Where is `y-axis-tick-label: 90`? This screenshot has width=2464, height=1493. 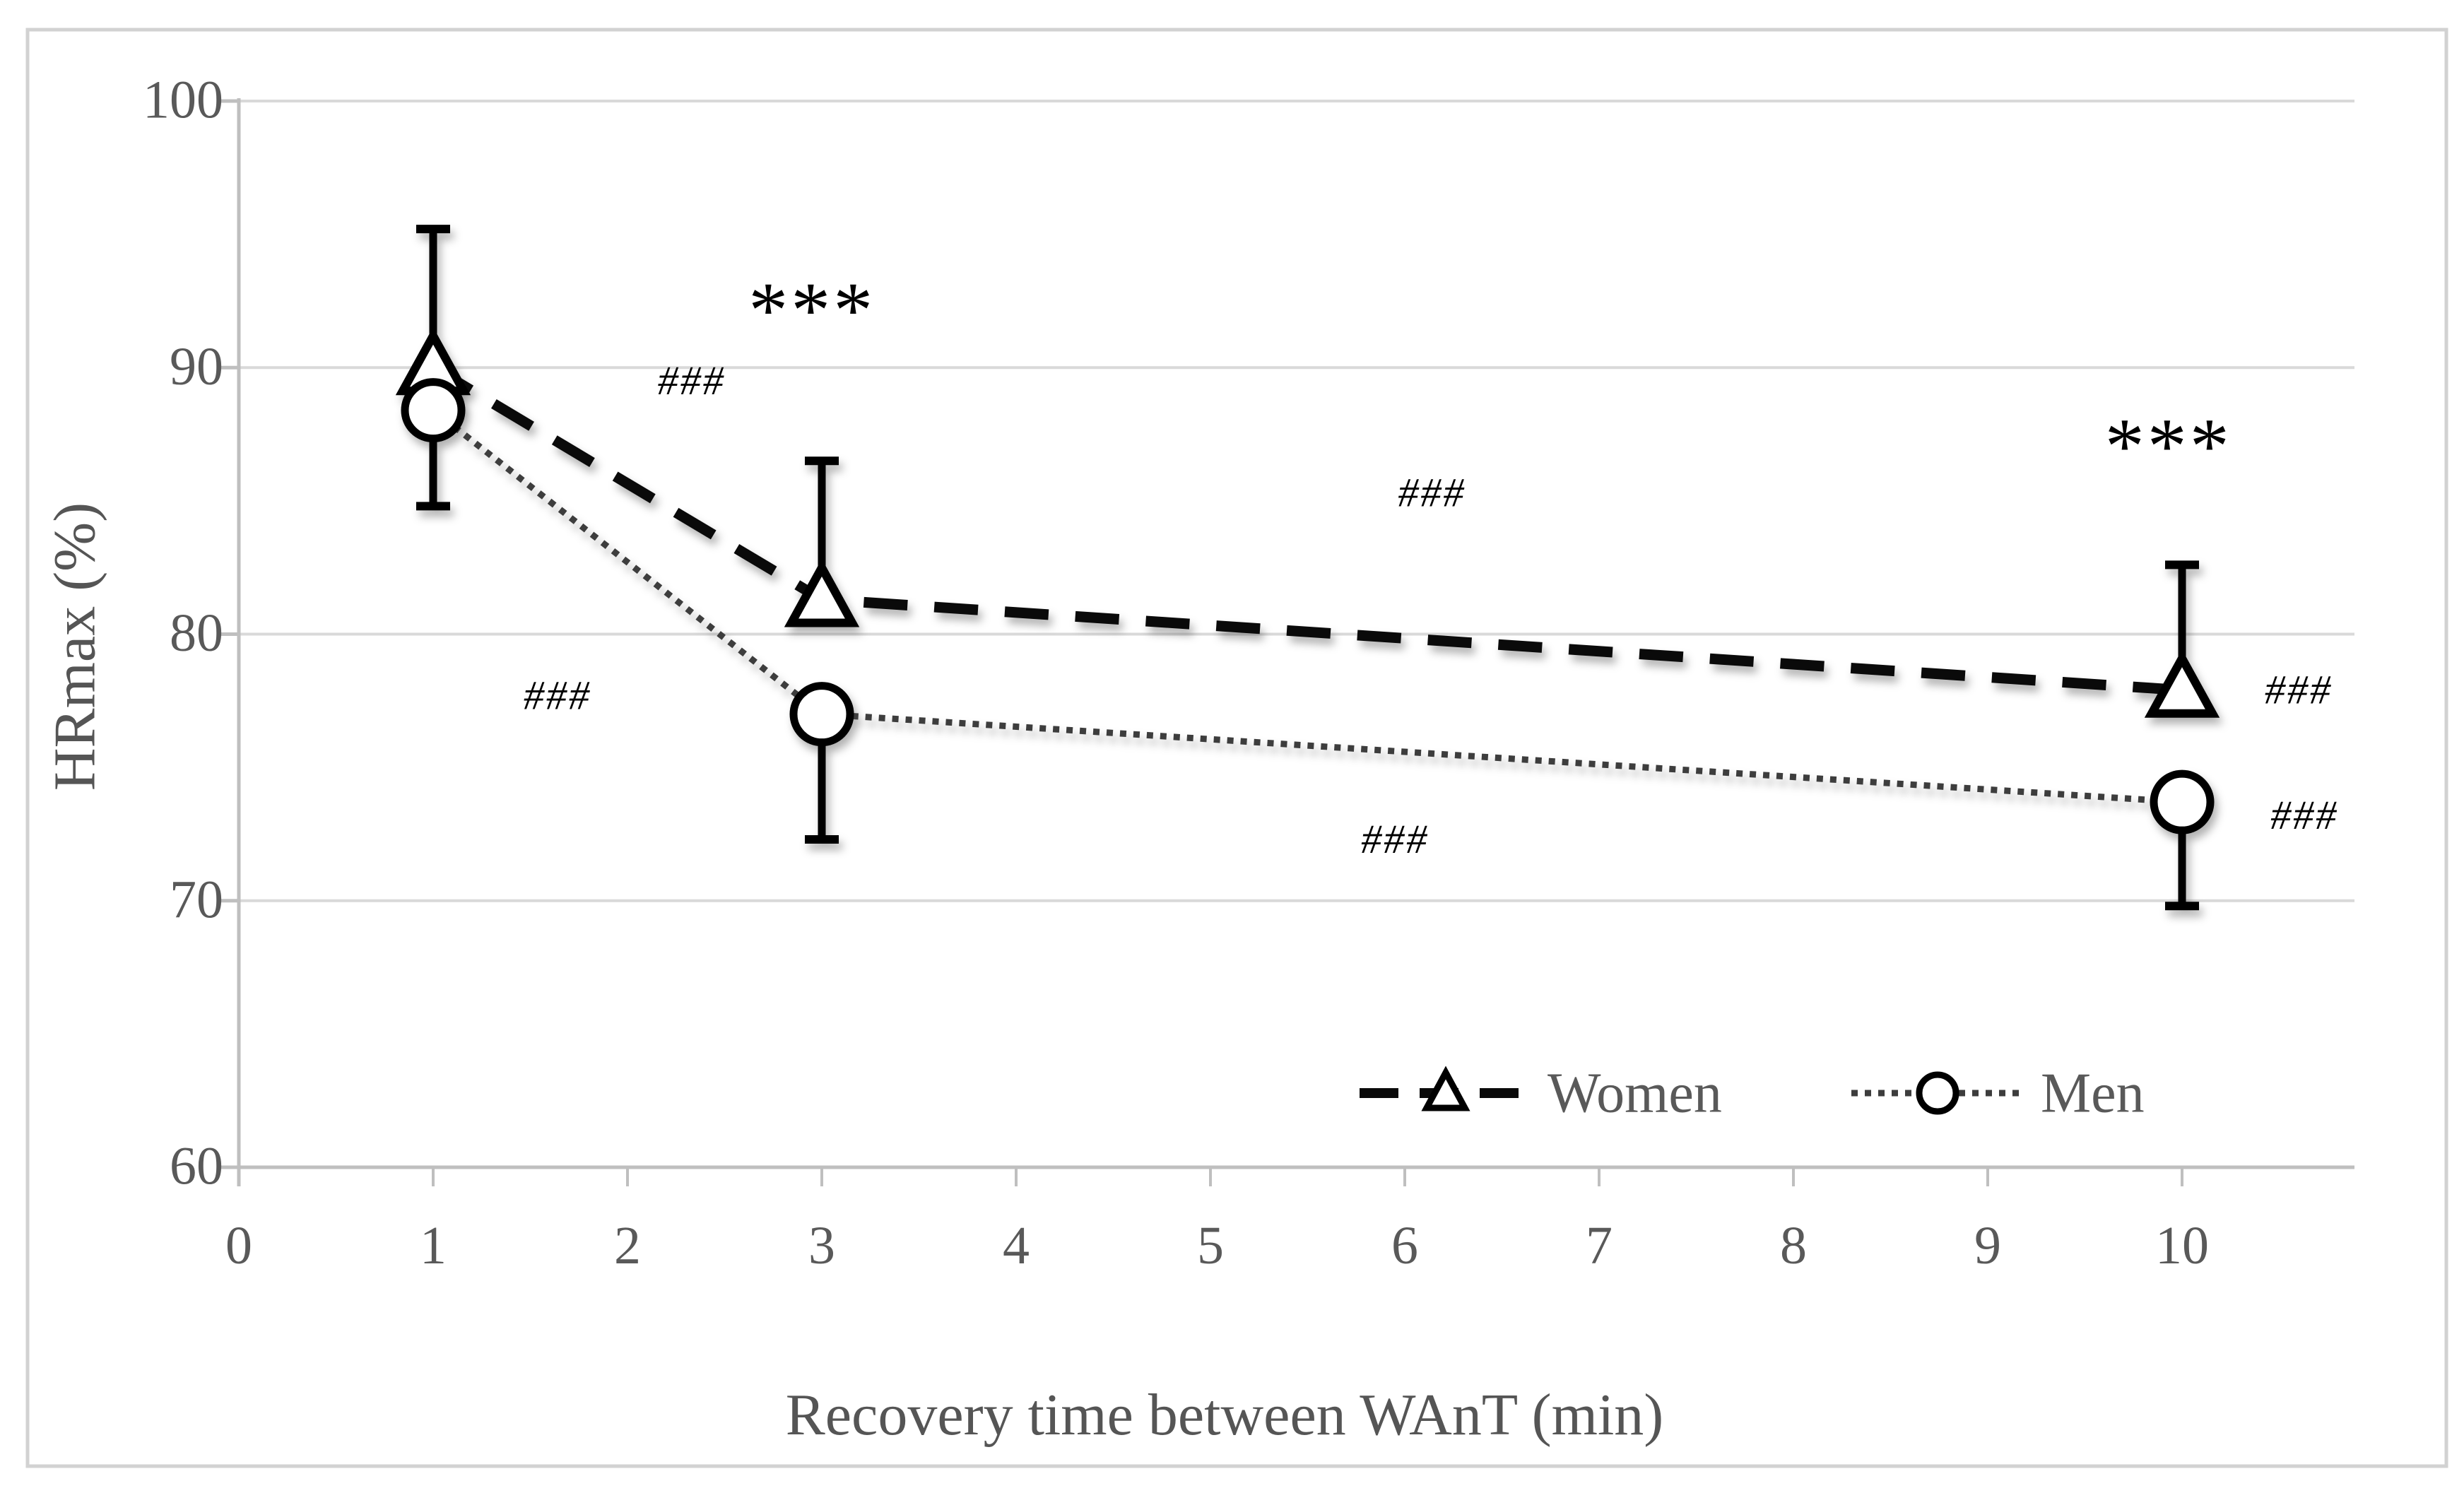
y-axis-tick-label: 90 is located at coordinates (196, 366).